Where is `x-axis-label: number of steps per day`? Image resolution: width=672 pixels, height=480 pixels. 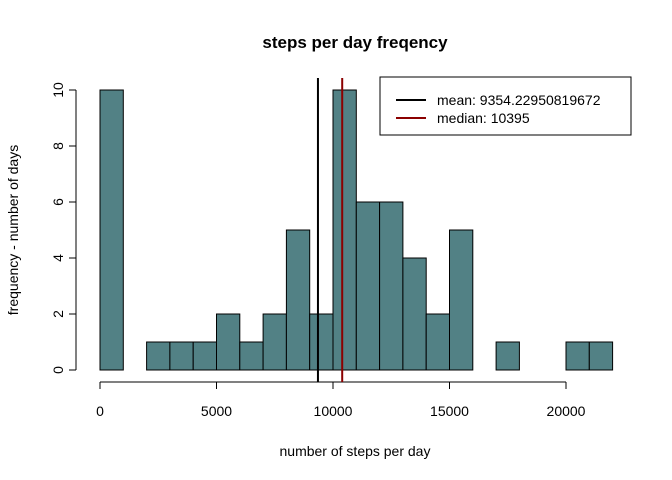 x-axis-label: number of steps per day is located at coordinates (355, 451).